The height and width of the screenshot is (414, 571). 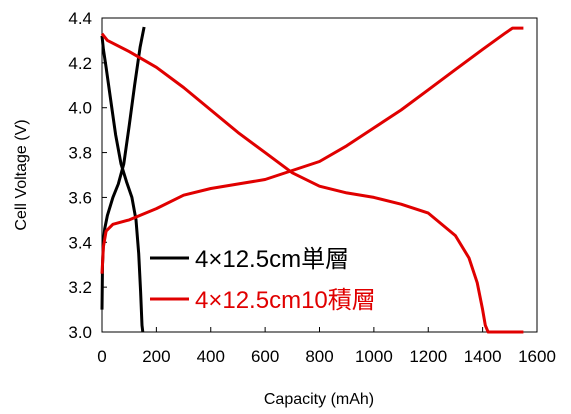 I want to click on legend: 4×12.5cm単層 4×12.5cm10積層, so click(x=263, y=280).